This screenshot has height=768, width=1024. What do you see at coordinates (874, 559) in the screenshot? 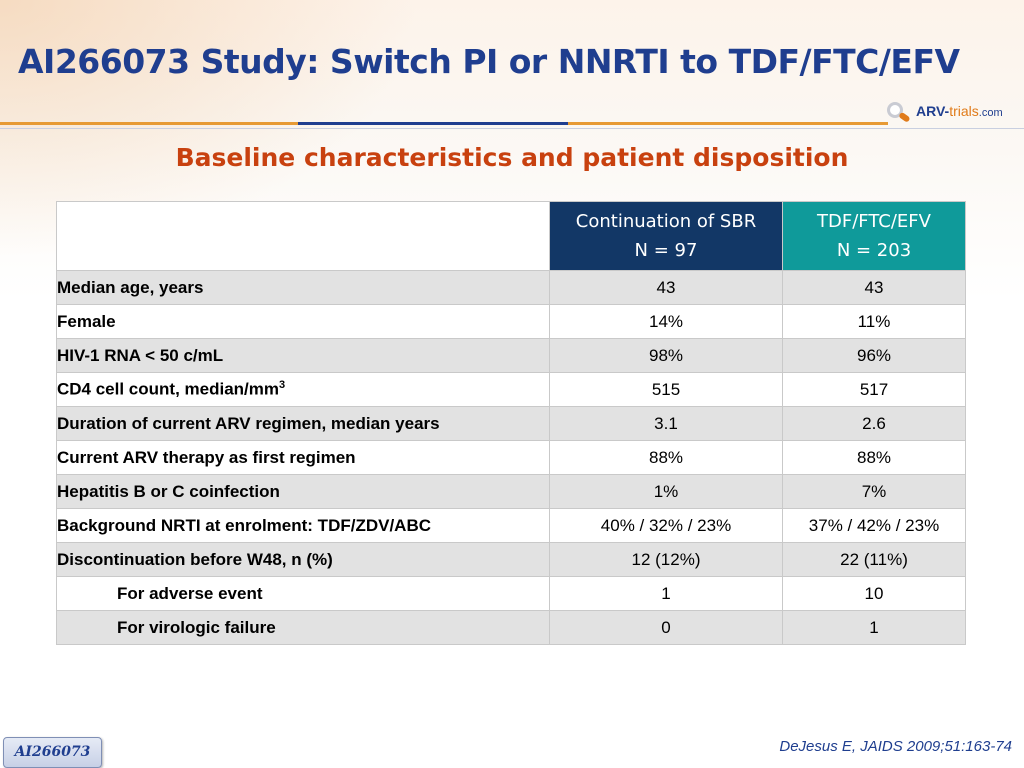
I see `cell-tdf-ftc-efv: 22 (11%)` at bounding box center [874, 559].